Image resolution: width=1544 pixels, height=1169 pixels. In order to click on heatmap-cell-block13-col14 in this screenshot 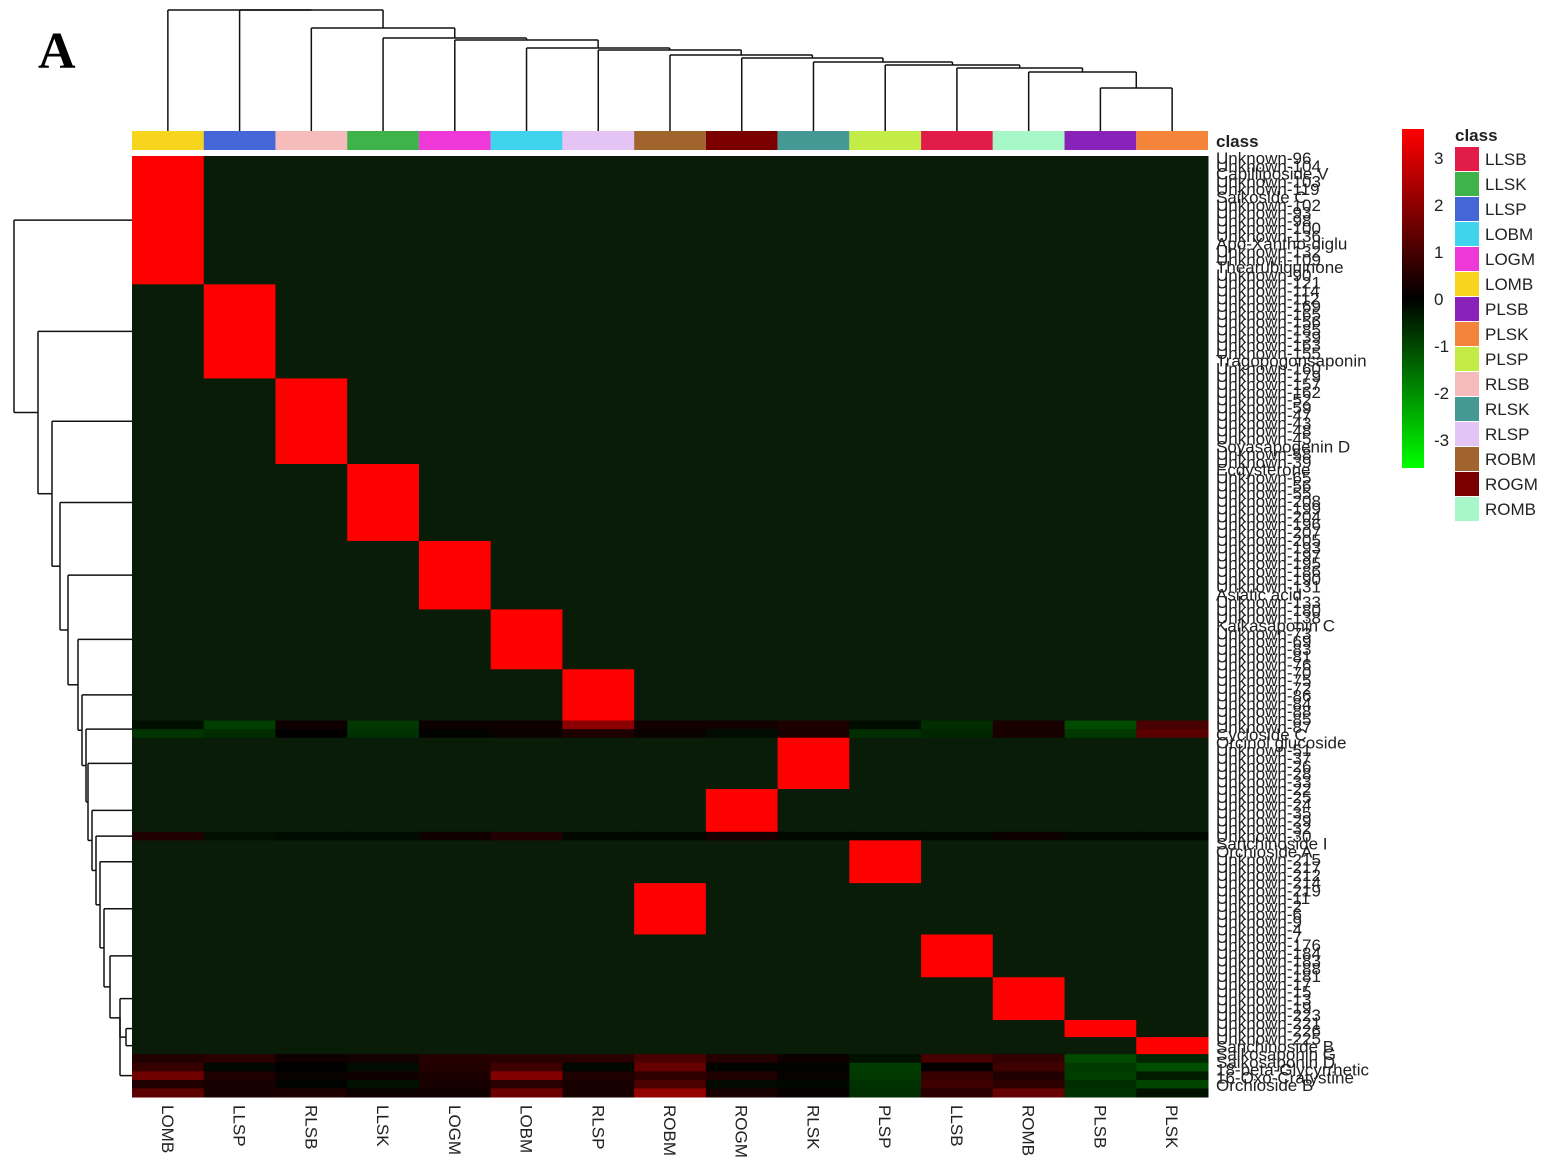, I will do `click(1172, 956)`.